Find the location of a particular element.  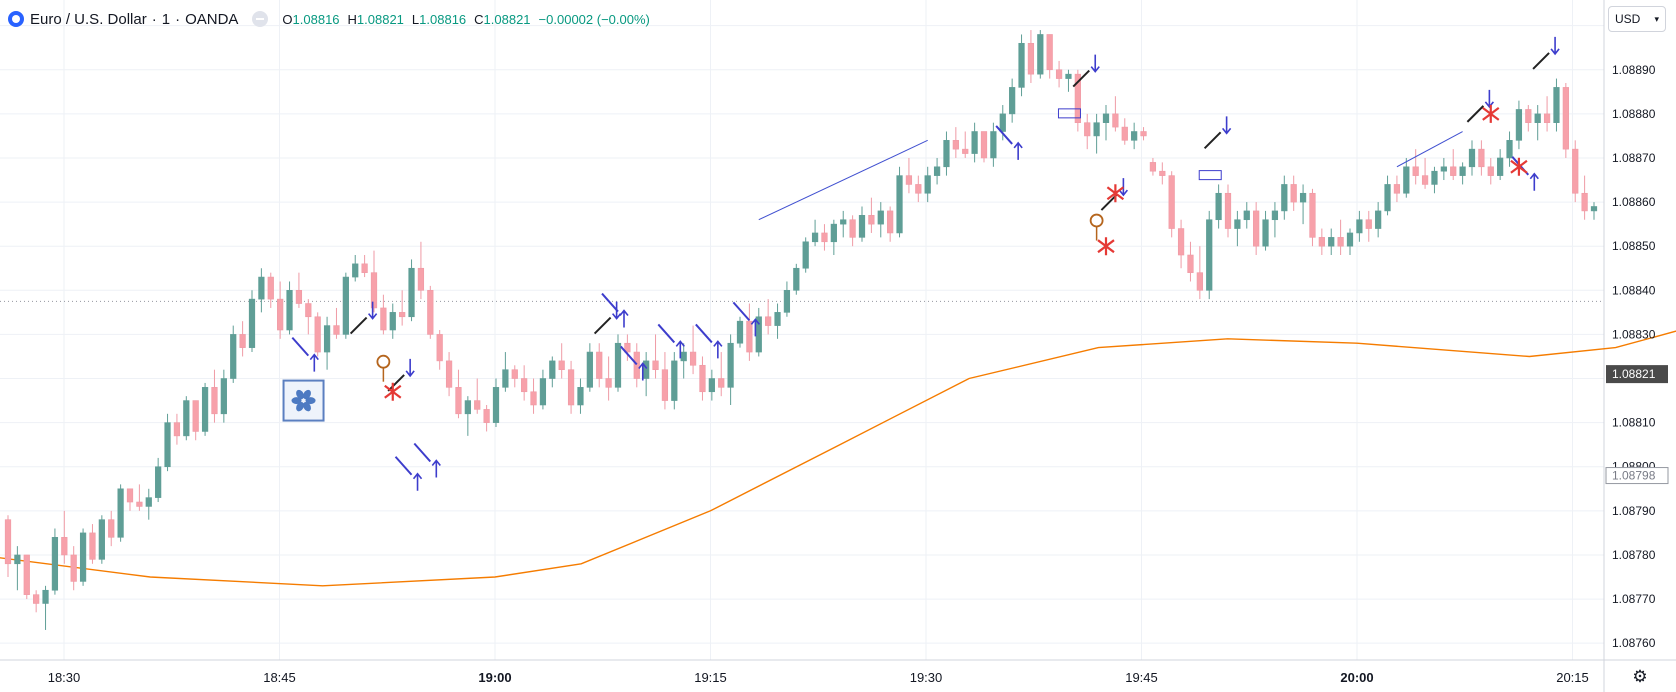

flower-icon-box is located at coordinates (303, 400).